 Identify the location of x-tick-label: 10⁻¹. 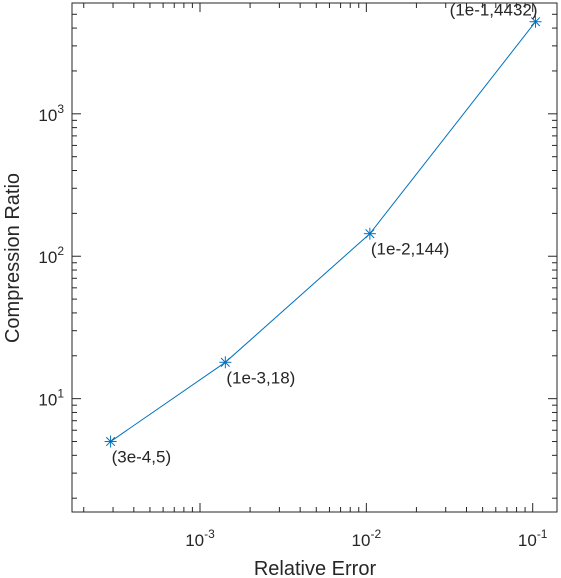
(533, 538).